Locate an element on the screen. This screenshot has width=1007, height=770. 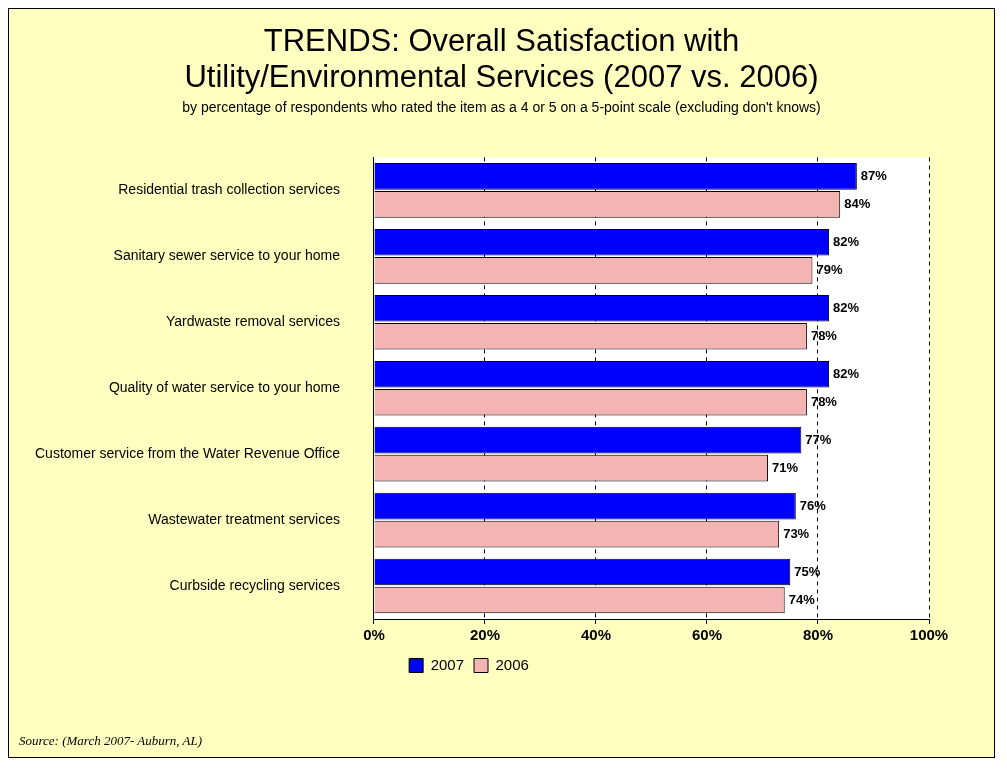
y-tick-label: Quality of water service to your home is located at coordinates (224, 387).